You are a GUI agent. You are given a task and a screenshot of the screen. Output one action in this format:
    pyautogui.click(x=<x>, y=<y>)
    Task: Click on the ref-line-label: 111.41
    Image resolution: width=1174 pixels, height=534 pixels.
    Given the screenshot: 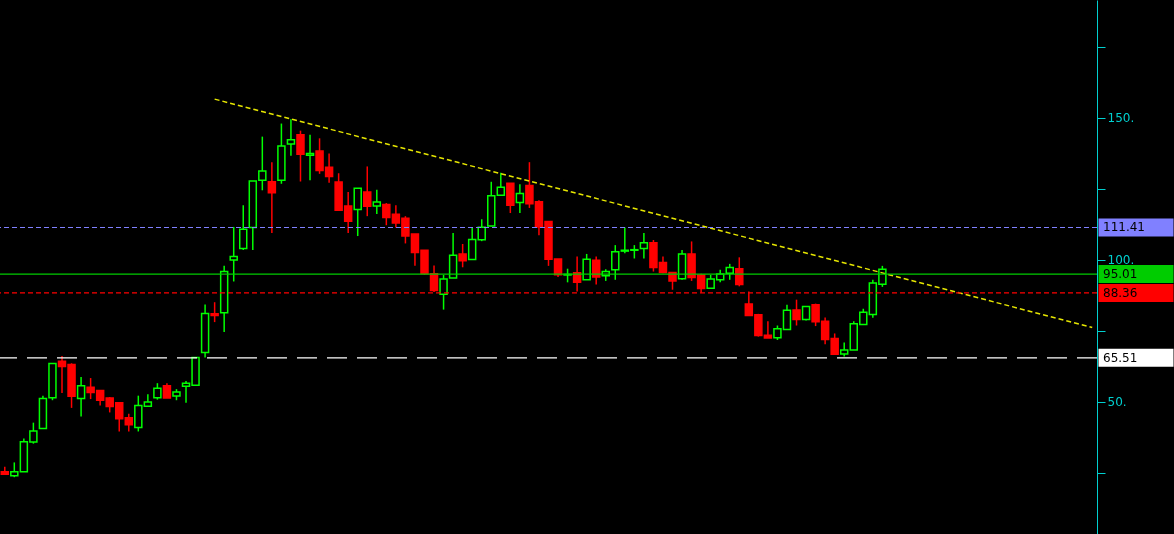 What is the action you would take?
    pyautogui.click(x=1124, y=227)
    